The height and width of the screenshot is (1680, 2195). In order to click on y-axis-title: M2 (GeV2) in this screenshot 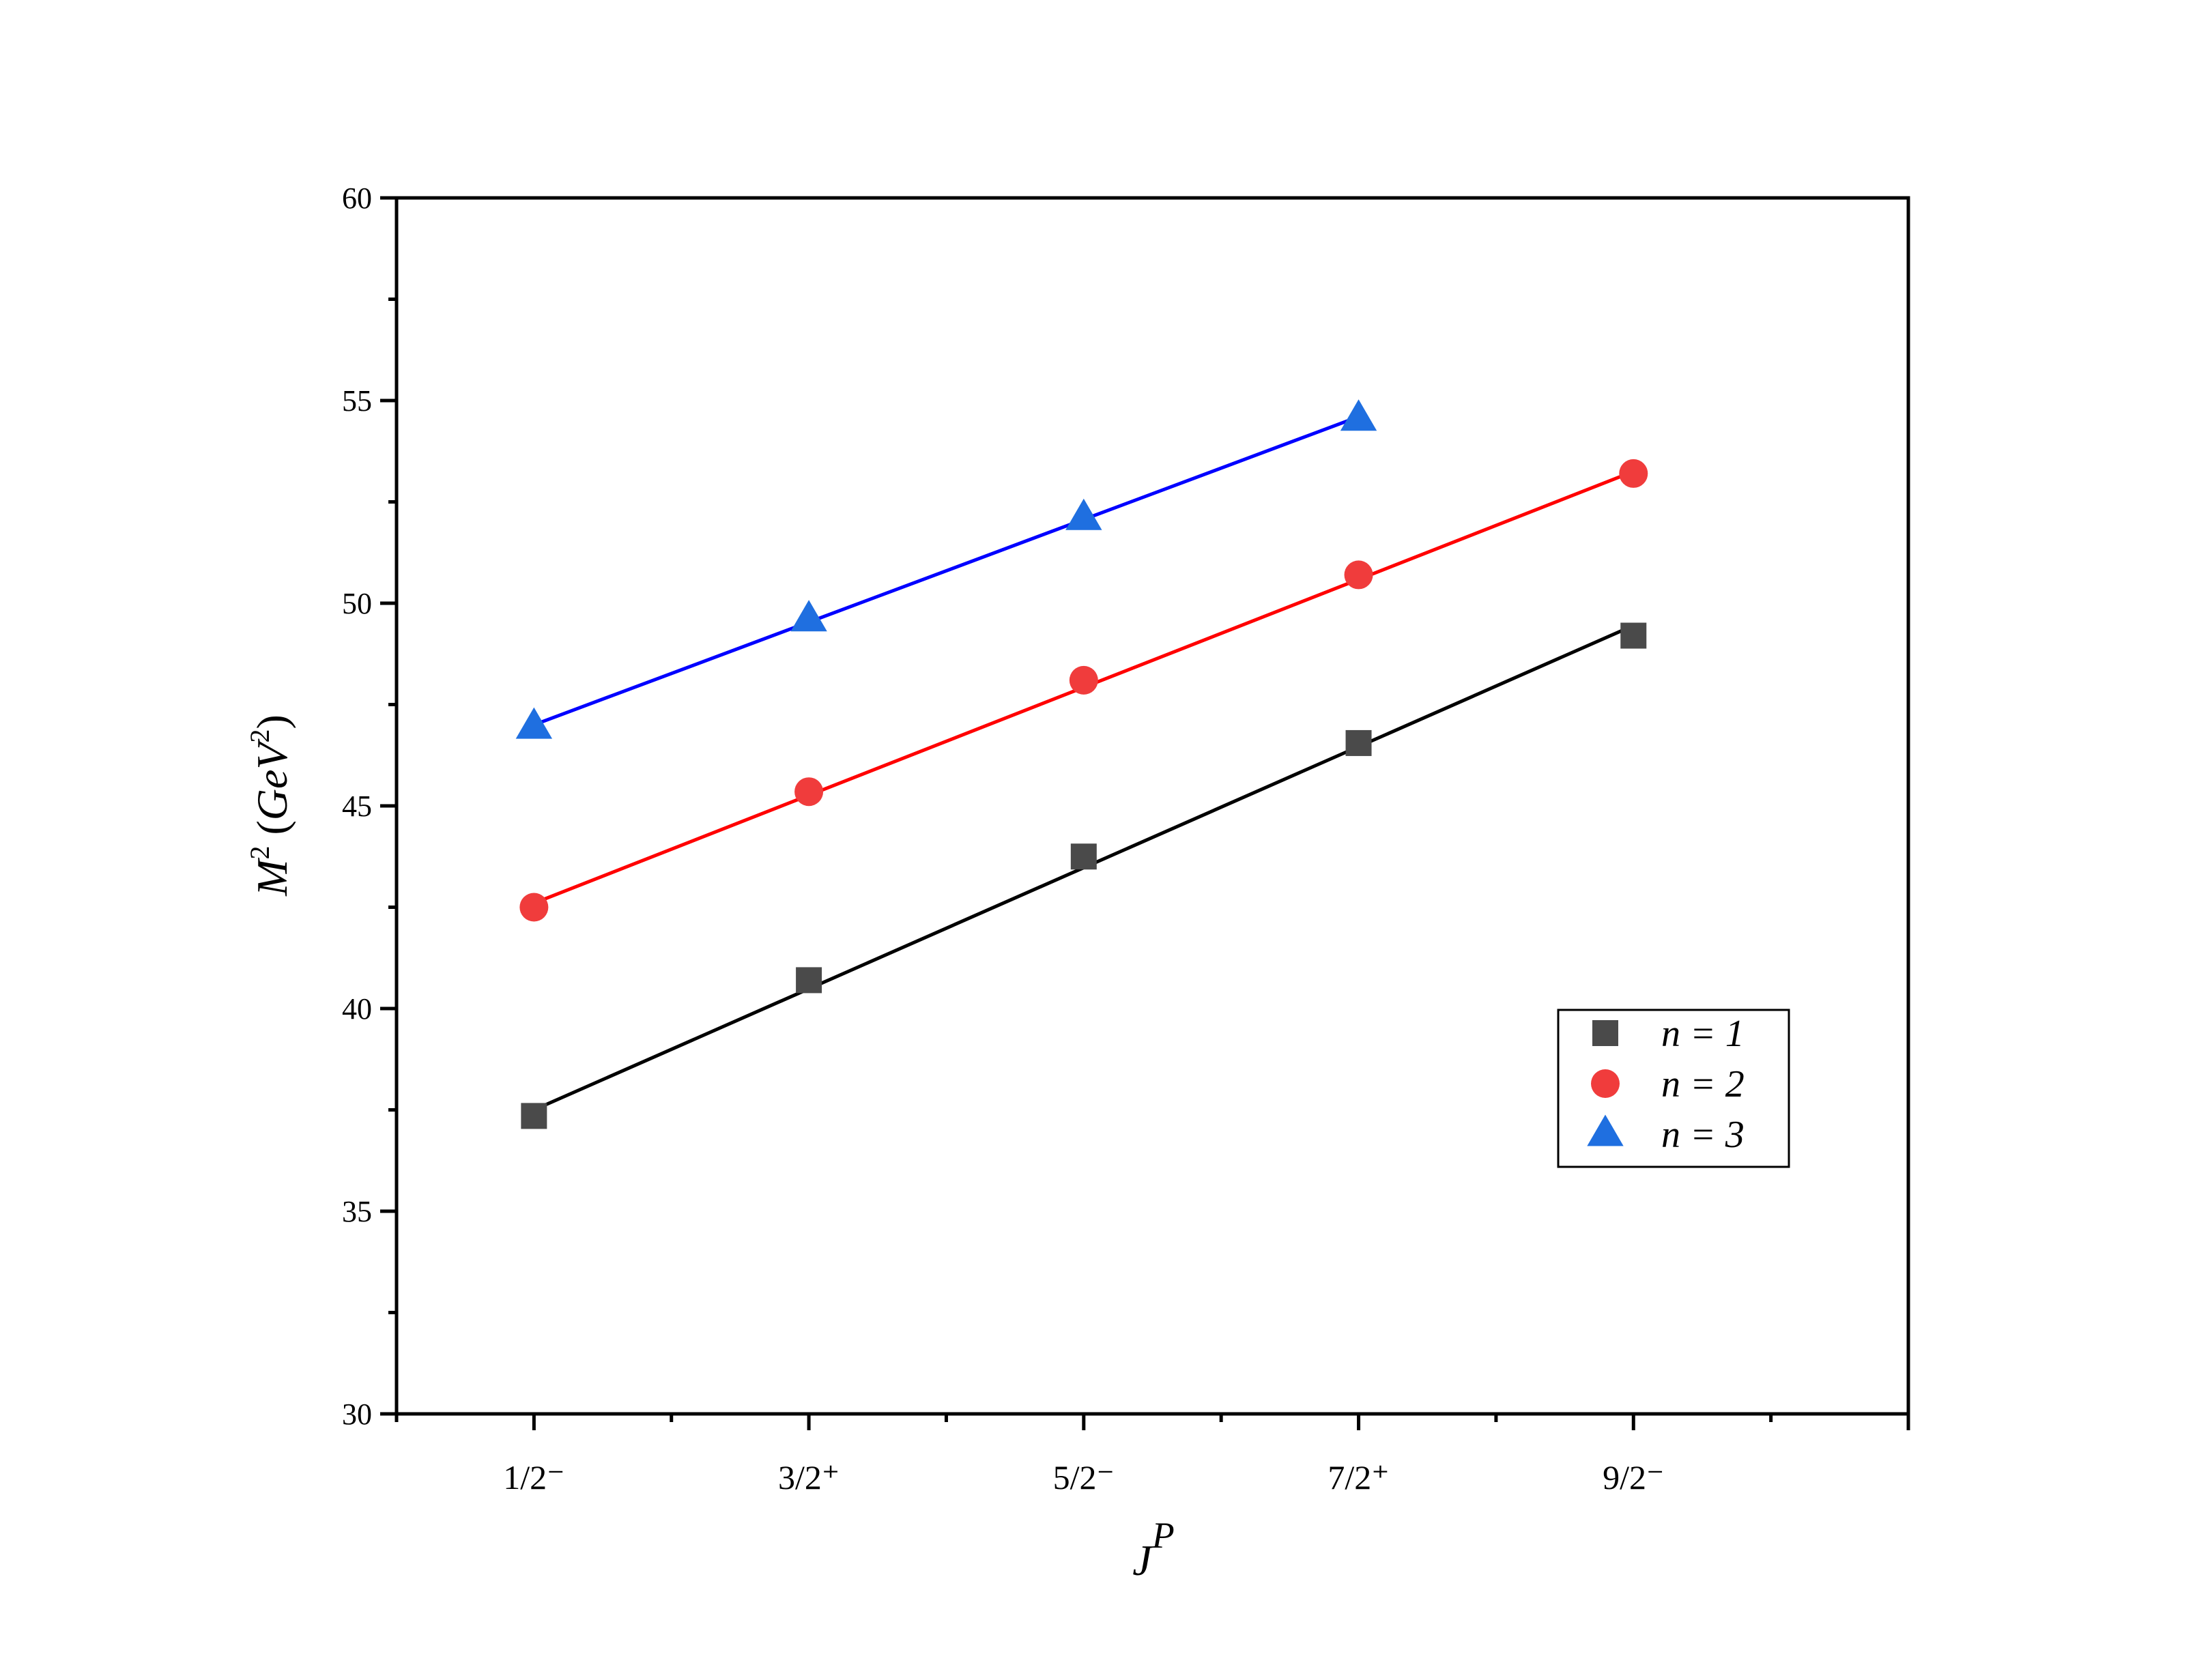, I will do `click(270, 805)`.